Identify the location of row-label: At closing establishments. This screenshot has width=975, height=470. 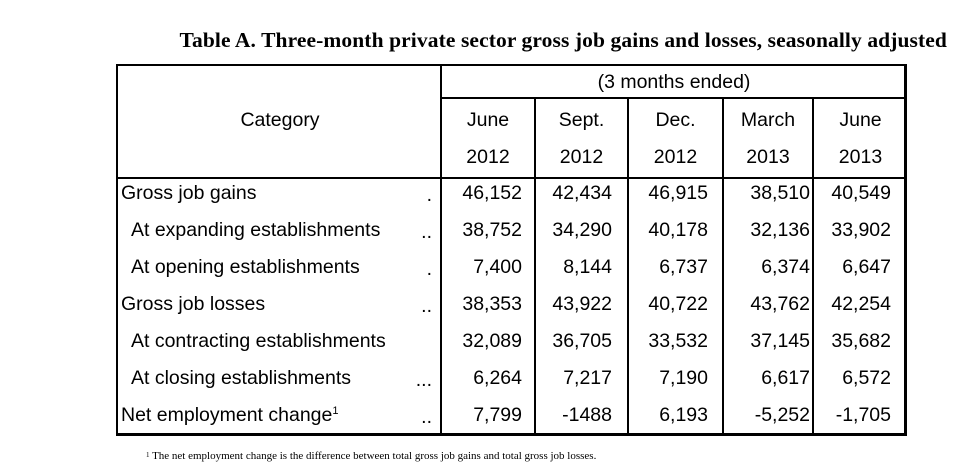
(241, 378).